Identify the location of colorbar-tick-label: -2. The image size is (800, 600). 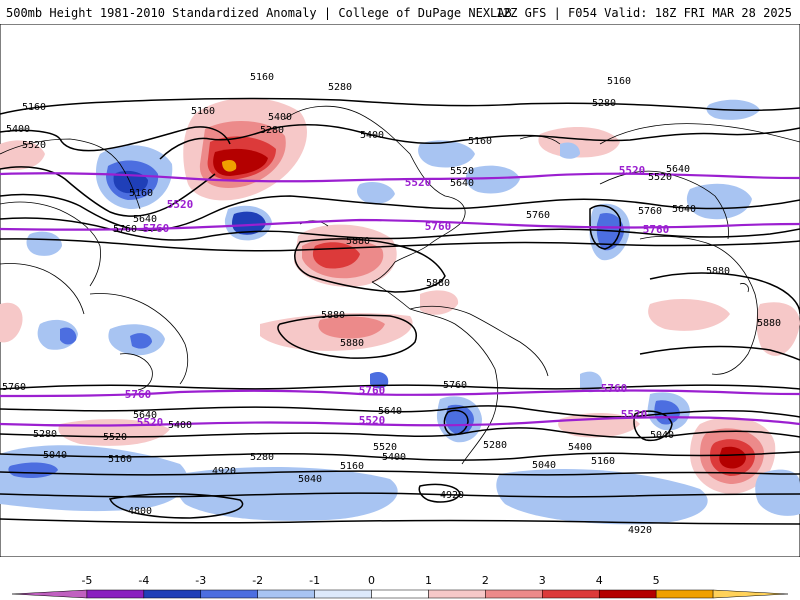
(257, 580).